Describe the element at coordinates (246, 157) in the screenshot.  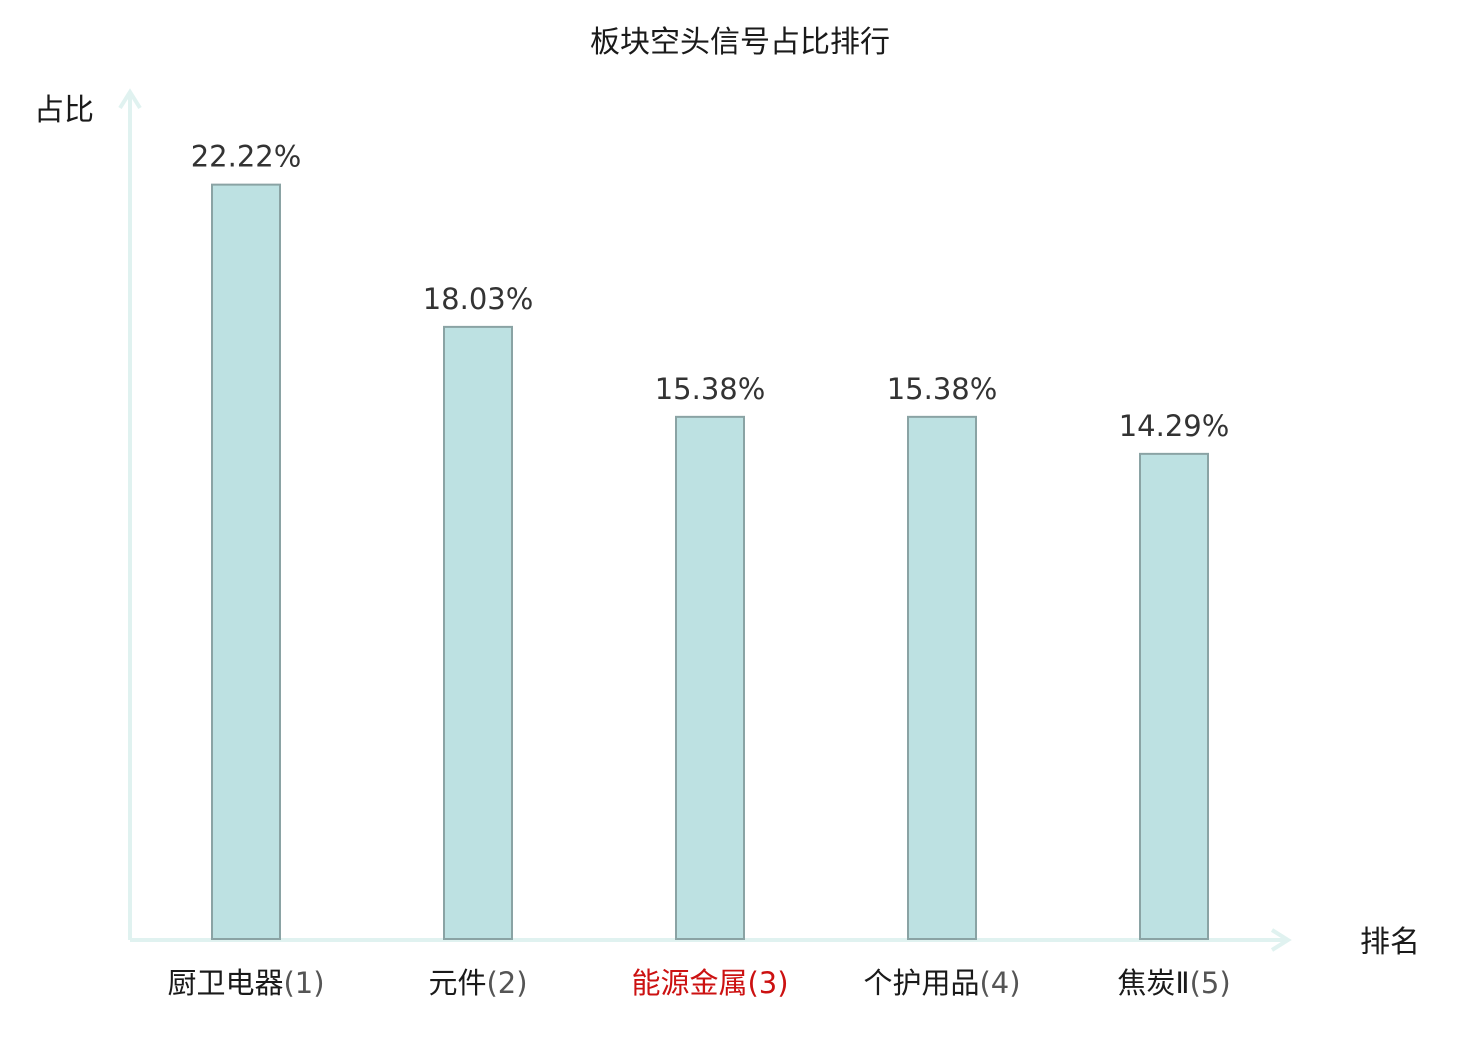
I see `value-label-1: 22.22%` at that location.